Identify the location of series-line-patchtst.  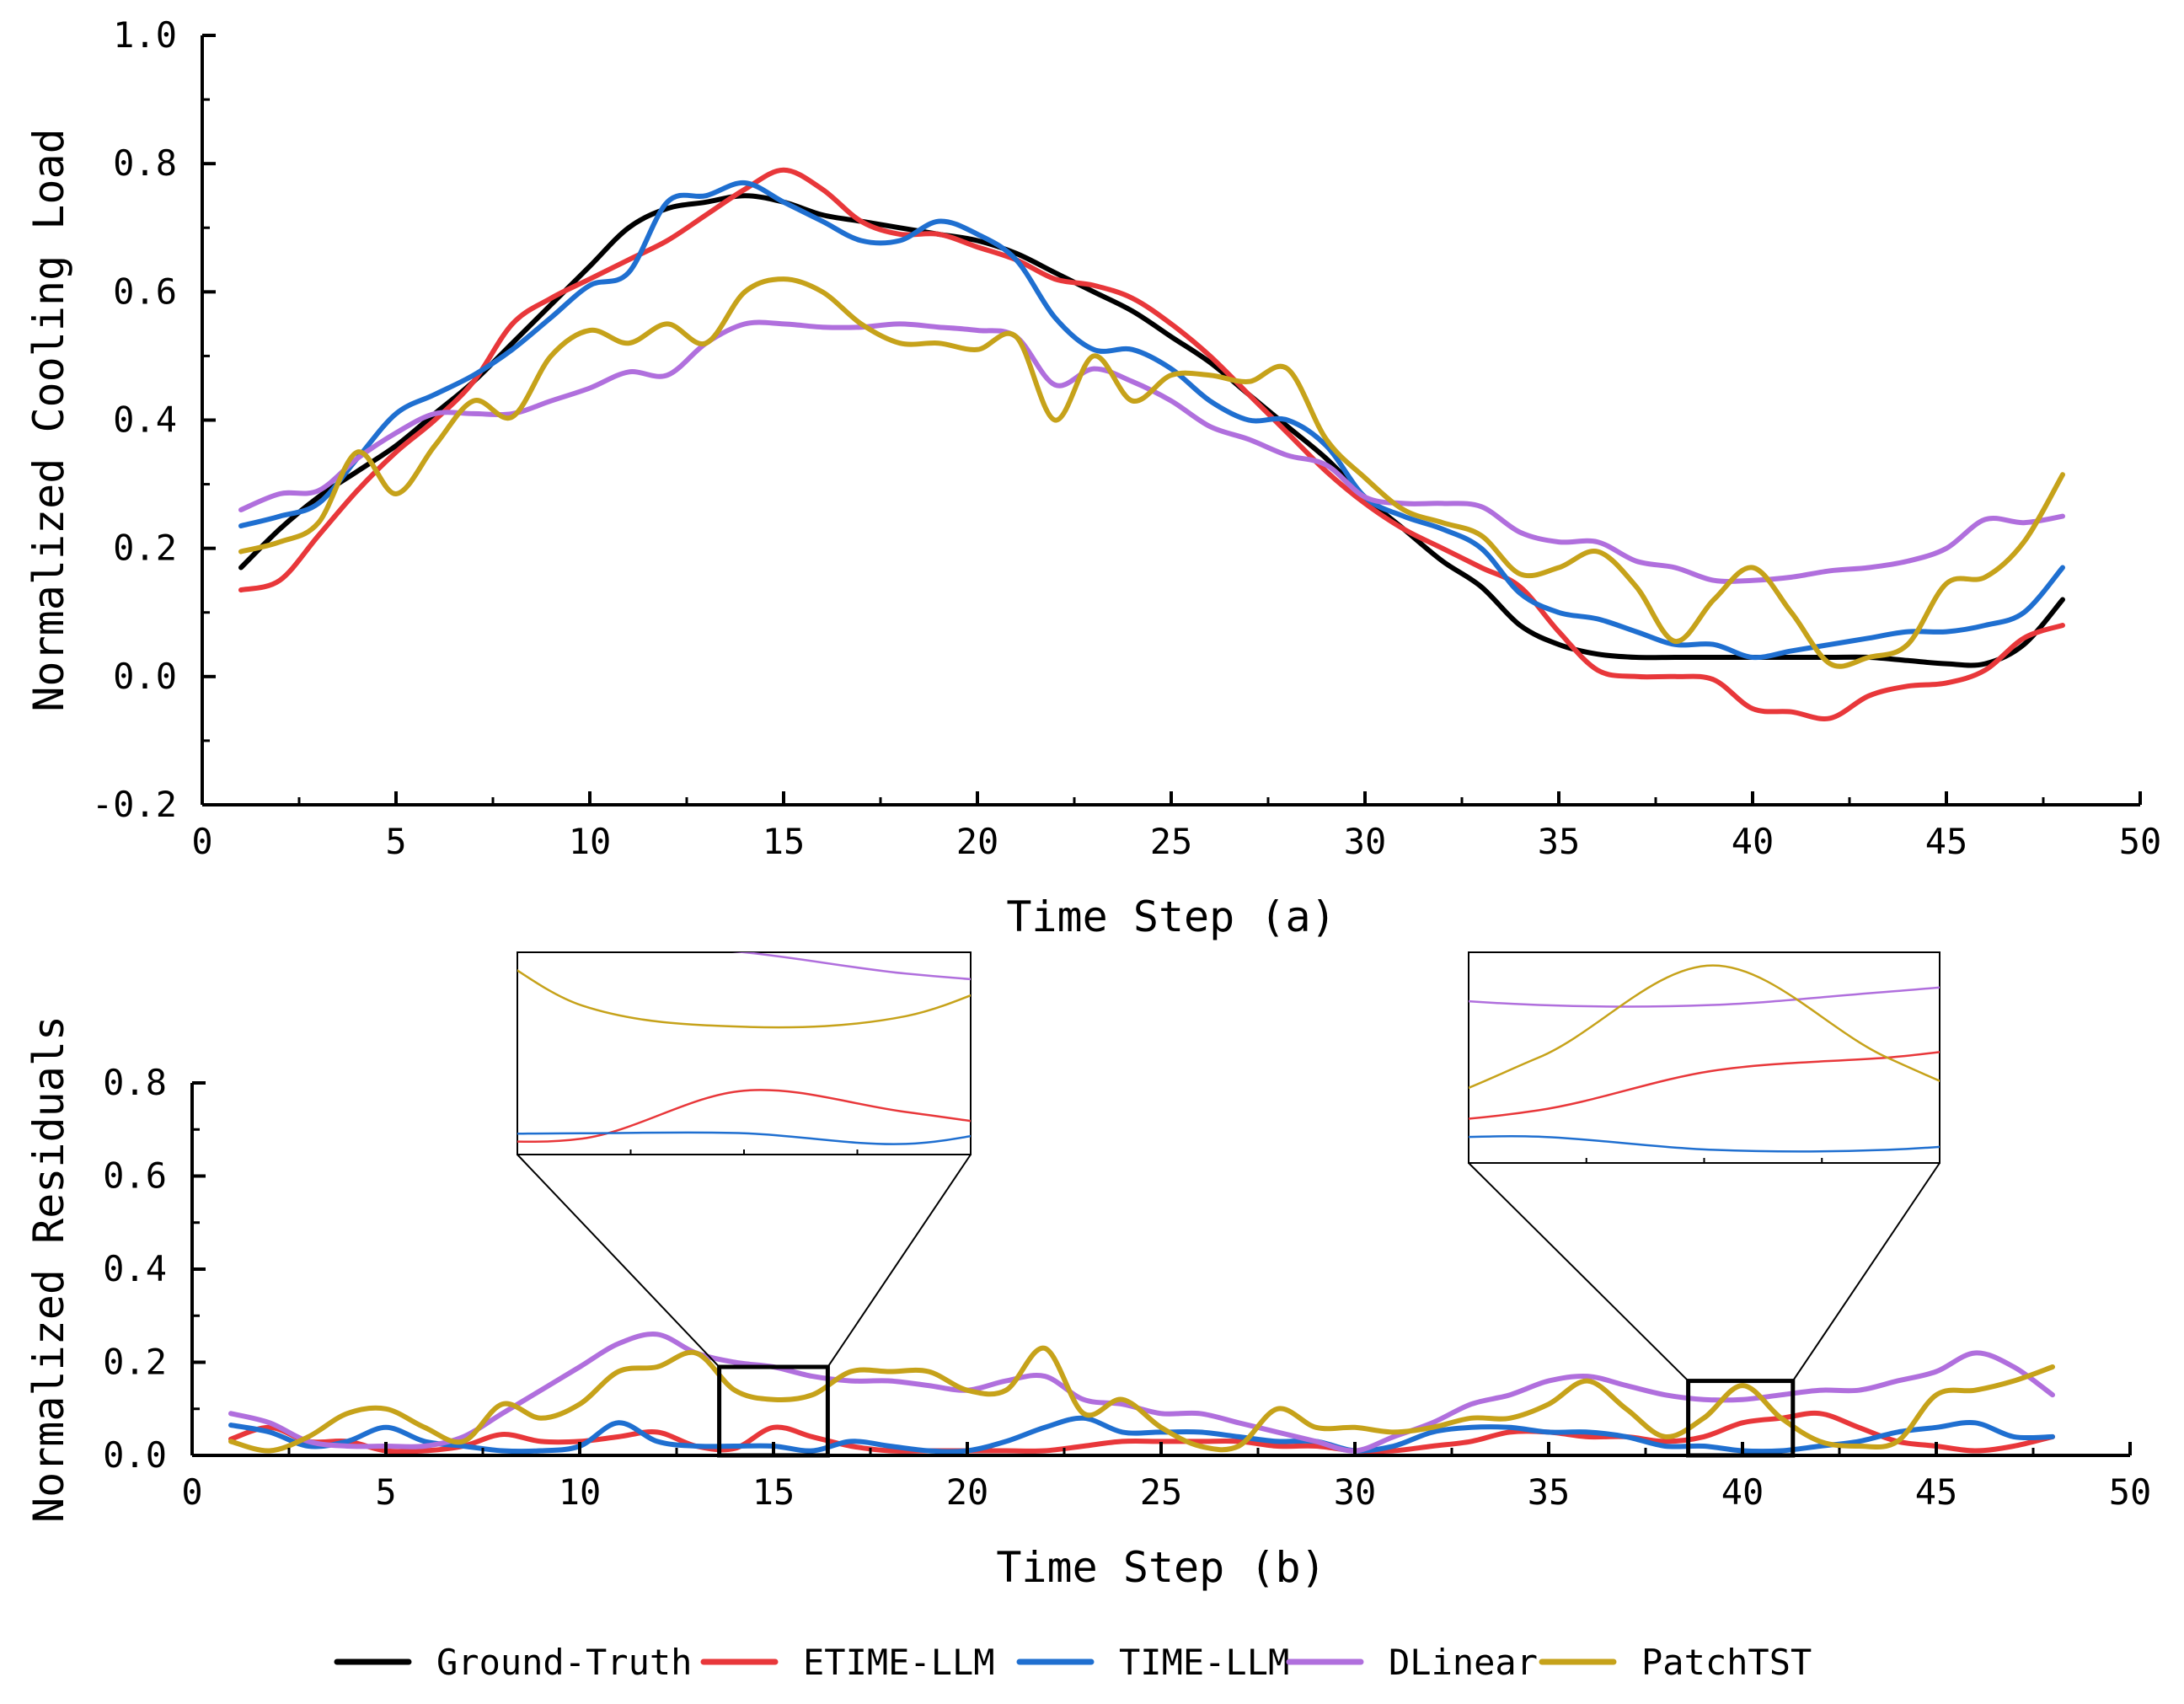
(1141, 1400).